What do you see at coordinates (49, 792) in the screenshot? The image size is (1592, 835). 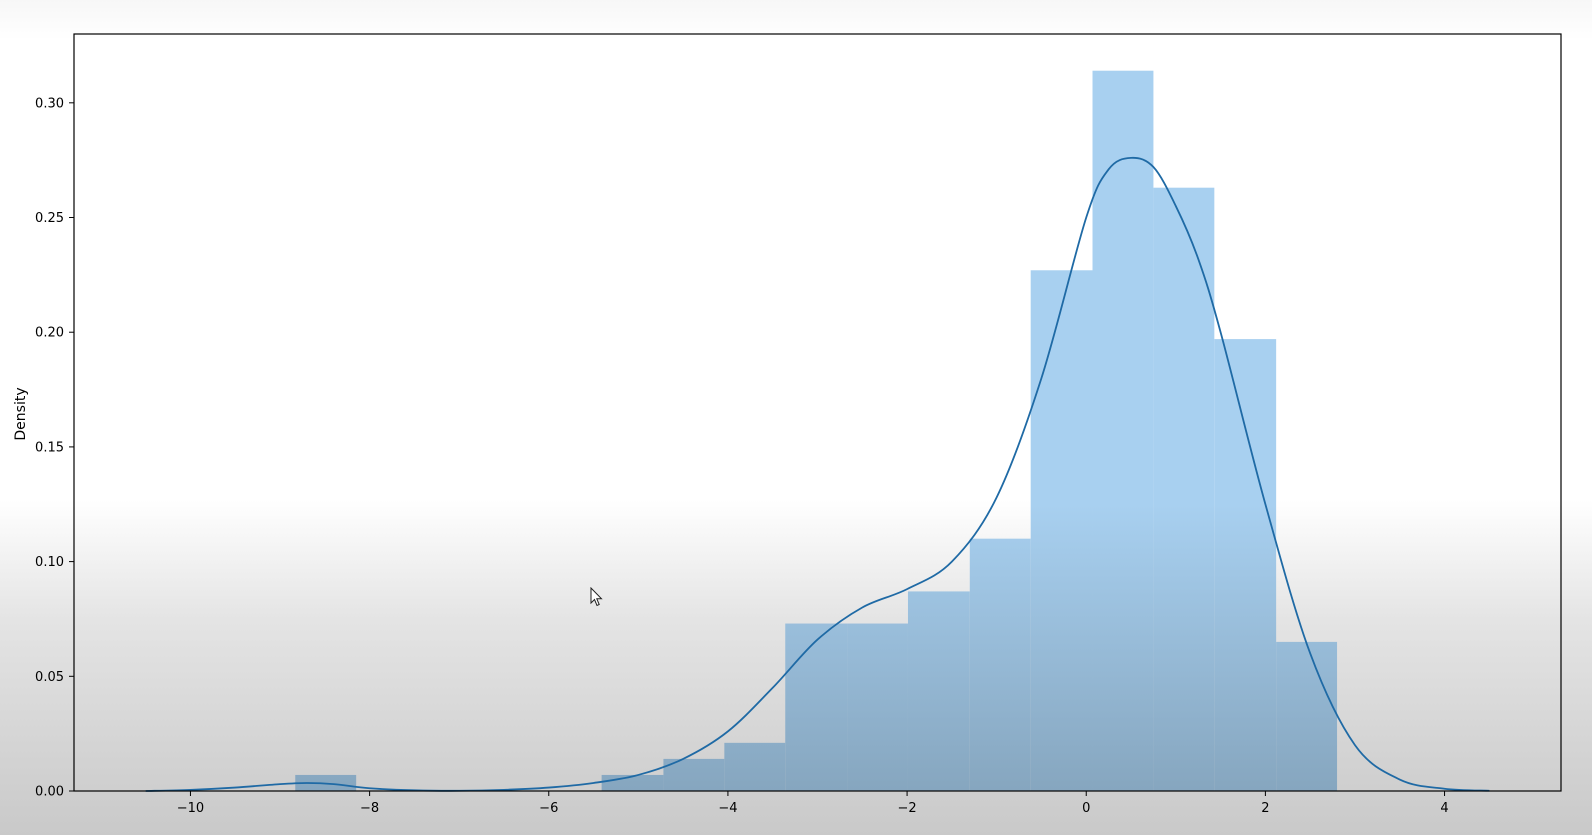 I see `y-tick-label: 0.00` at bounding box center [49, 792].